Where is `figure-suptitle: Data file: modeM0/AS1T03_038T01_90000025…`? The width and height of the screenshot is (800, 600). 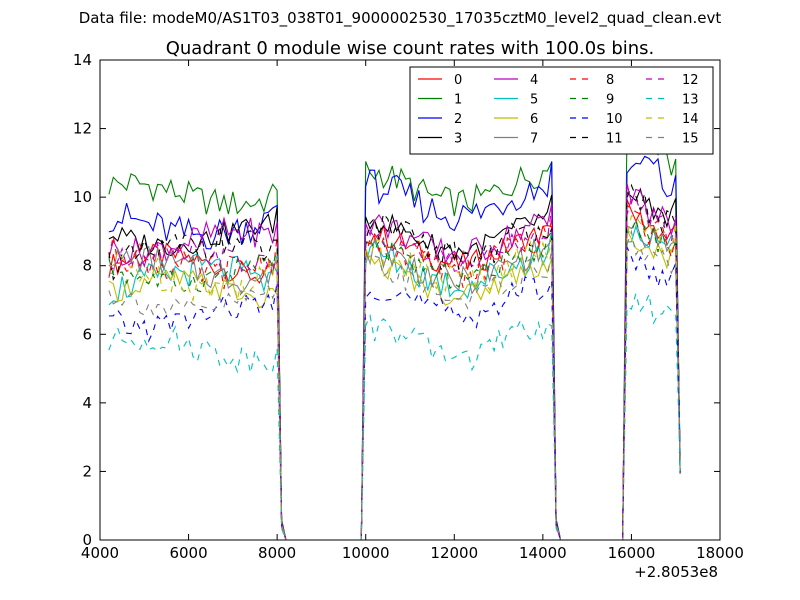
figure-suptitle: Data file: modeM0/AS1T03_038T01_90000025… is located at coordinates (400, 18).